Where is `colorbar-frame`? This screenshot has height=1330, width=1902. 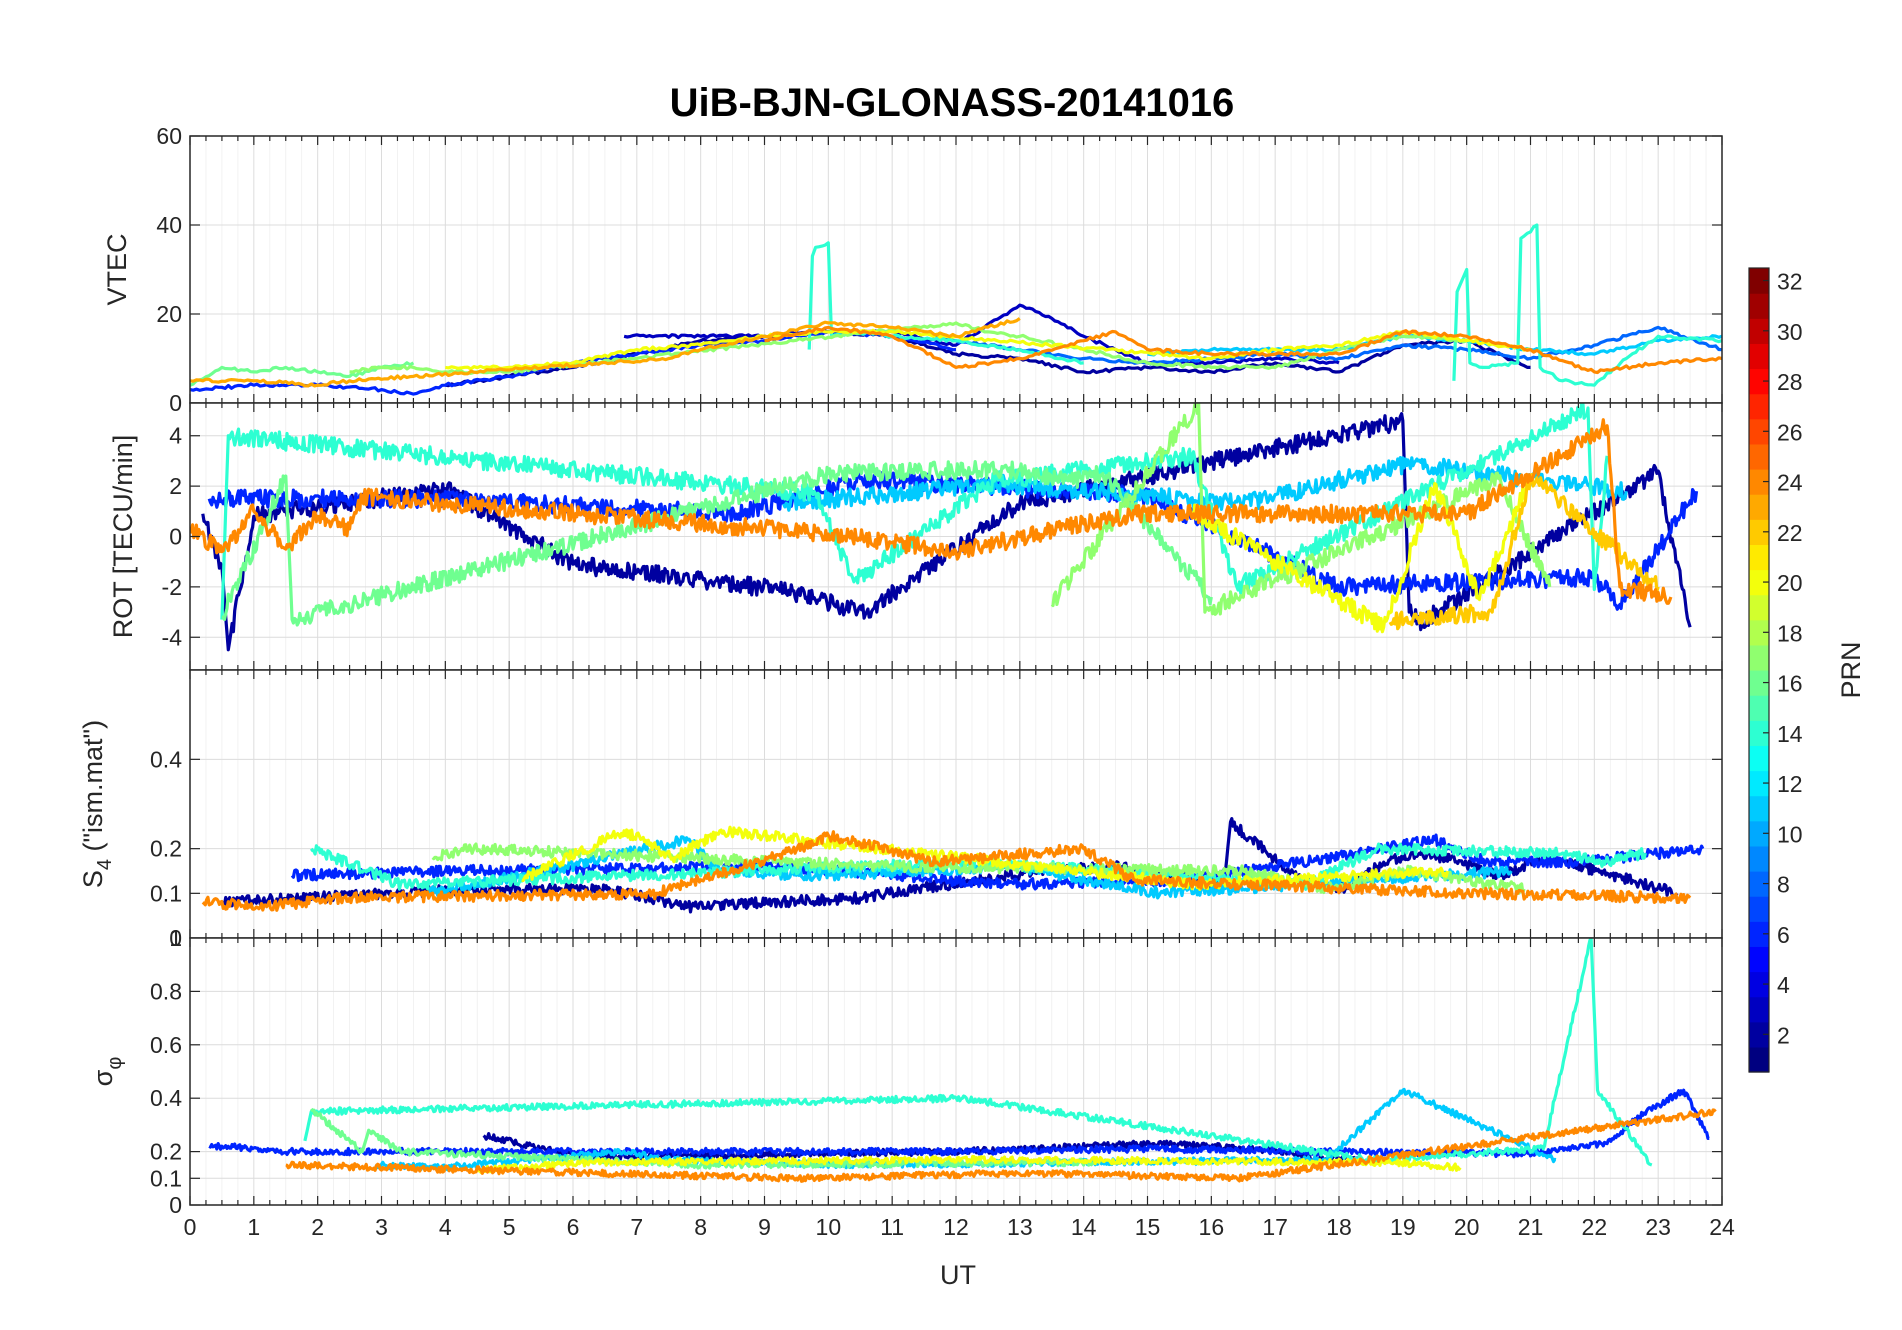
colorbar-frame is located at coordinates (1759, 670).